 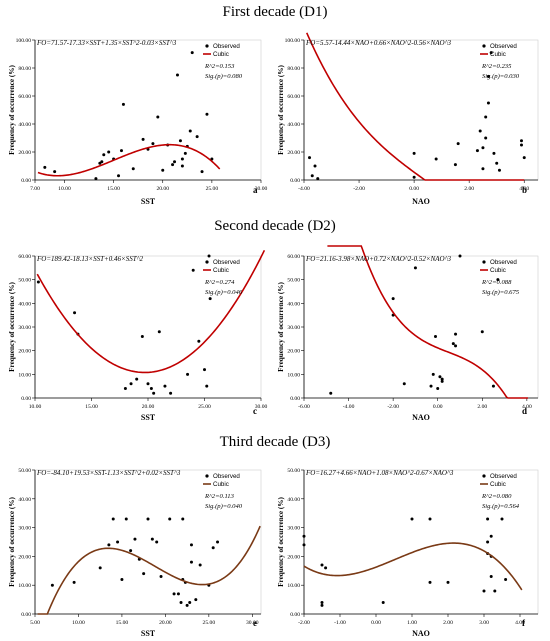 What do you see at coordinates (148, 633) in the screenshot?
I see `x-axis-label: SST` at bounding box center [148, 633].